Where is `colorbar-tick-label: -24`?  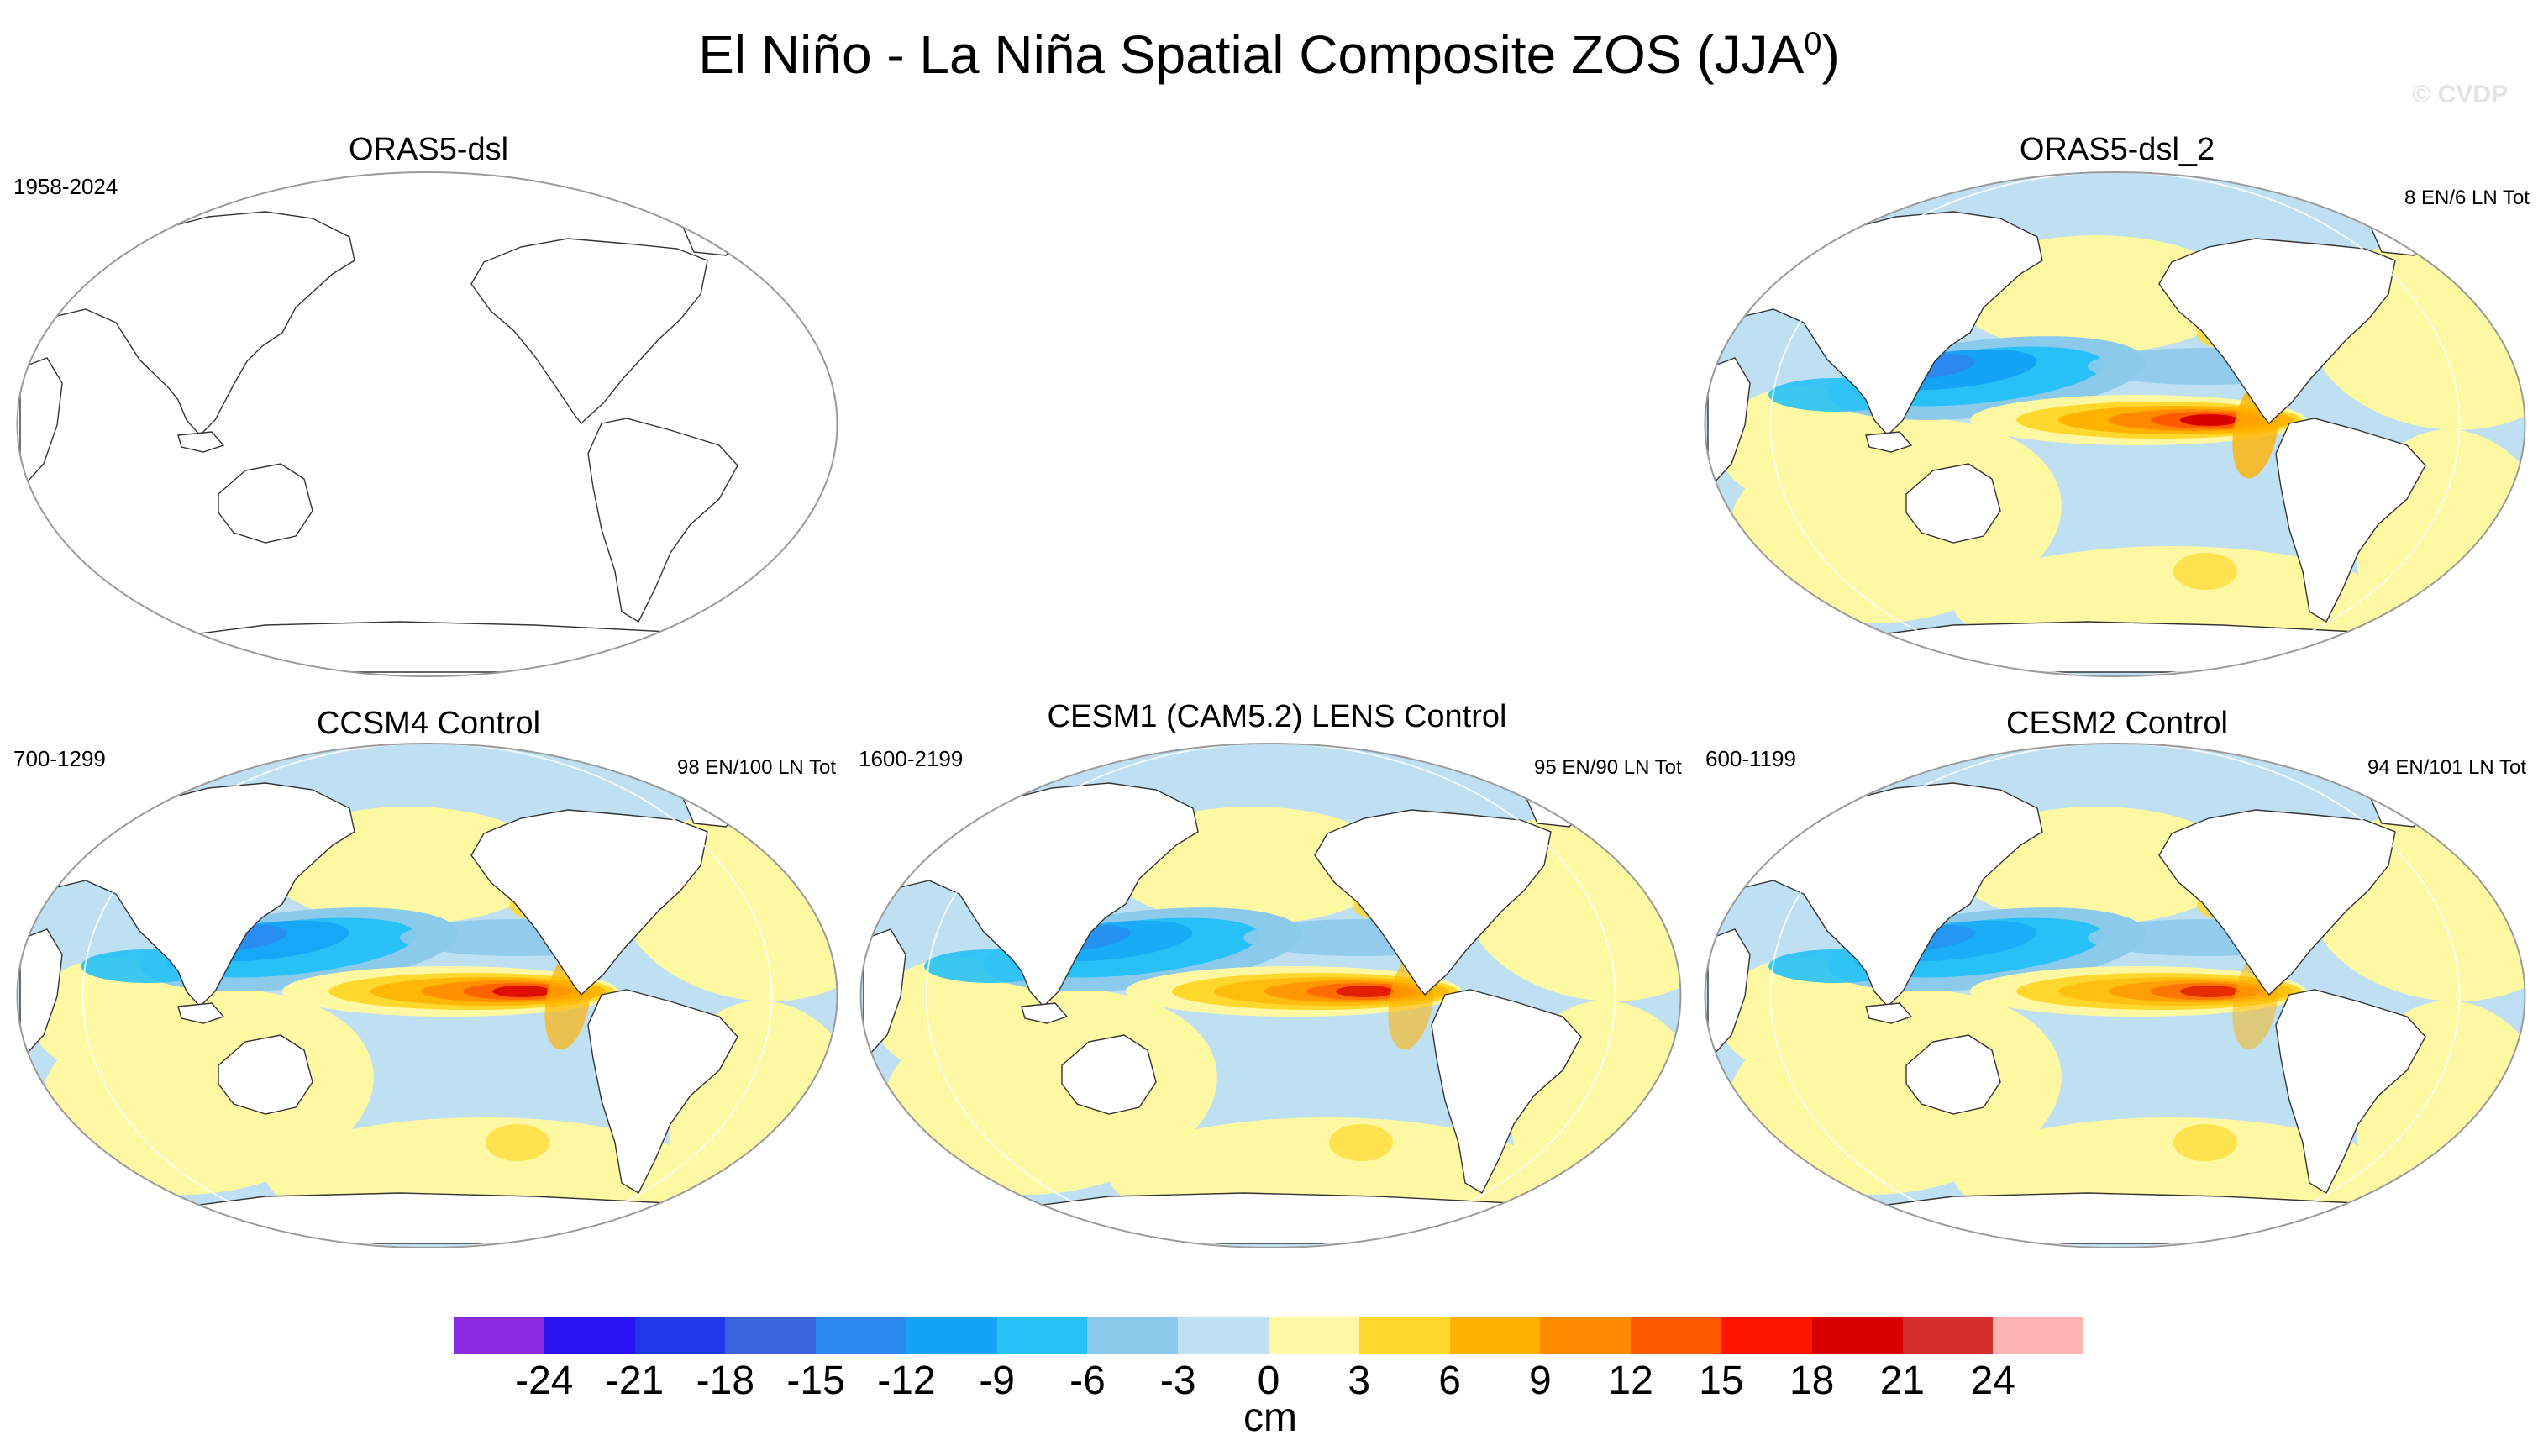
colorbar-tick-label: -24 is located at coordinates (545, 1381).